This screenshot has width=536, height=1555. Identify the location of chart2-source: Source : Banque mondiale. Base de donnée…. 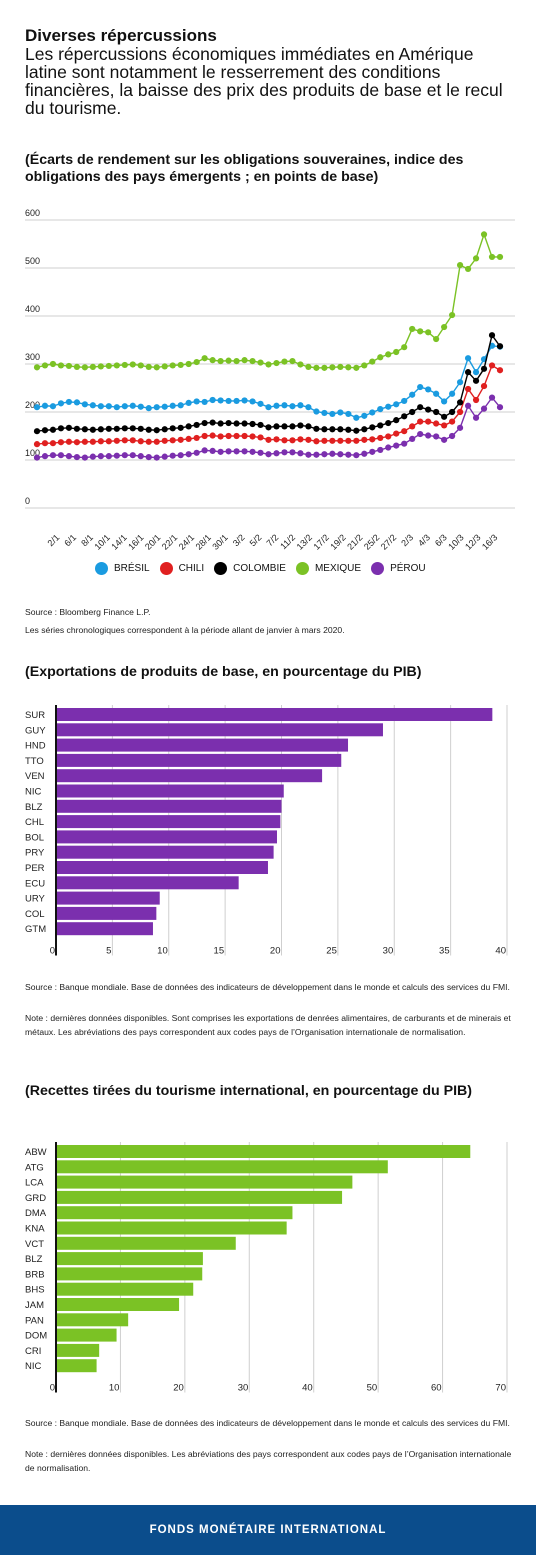
(267, 987).